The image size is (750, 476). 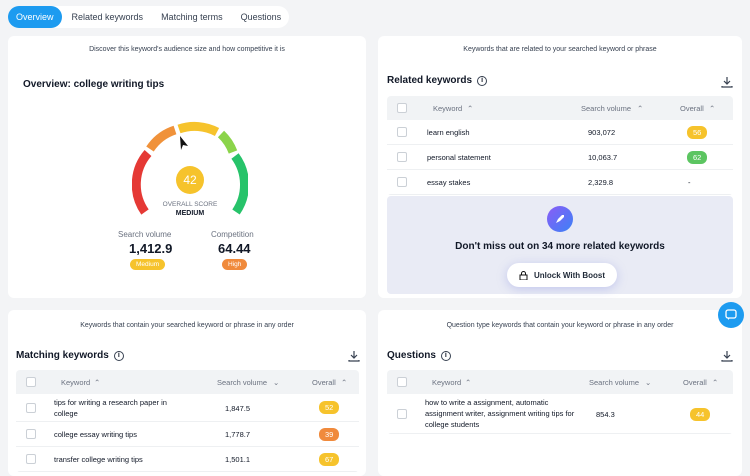 I want to click on row-volume: 1,501.1, so click(x=238, y=459).